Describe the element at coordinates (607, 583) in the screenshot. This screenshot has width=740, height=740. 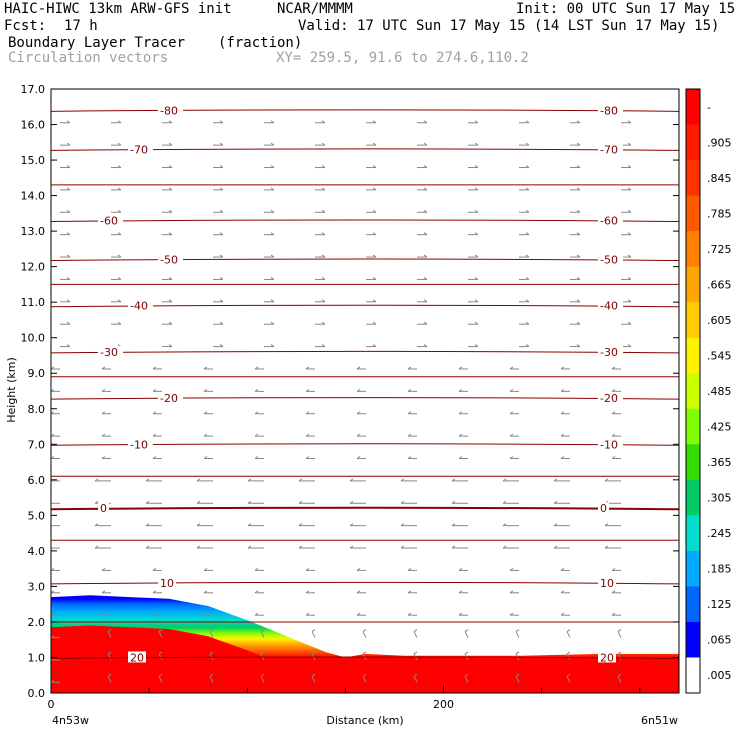
I see `contour-label: 10` at that location.